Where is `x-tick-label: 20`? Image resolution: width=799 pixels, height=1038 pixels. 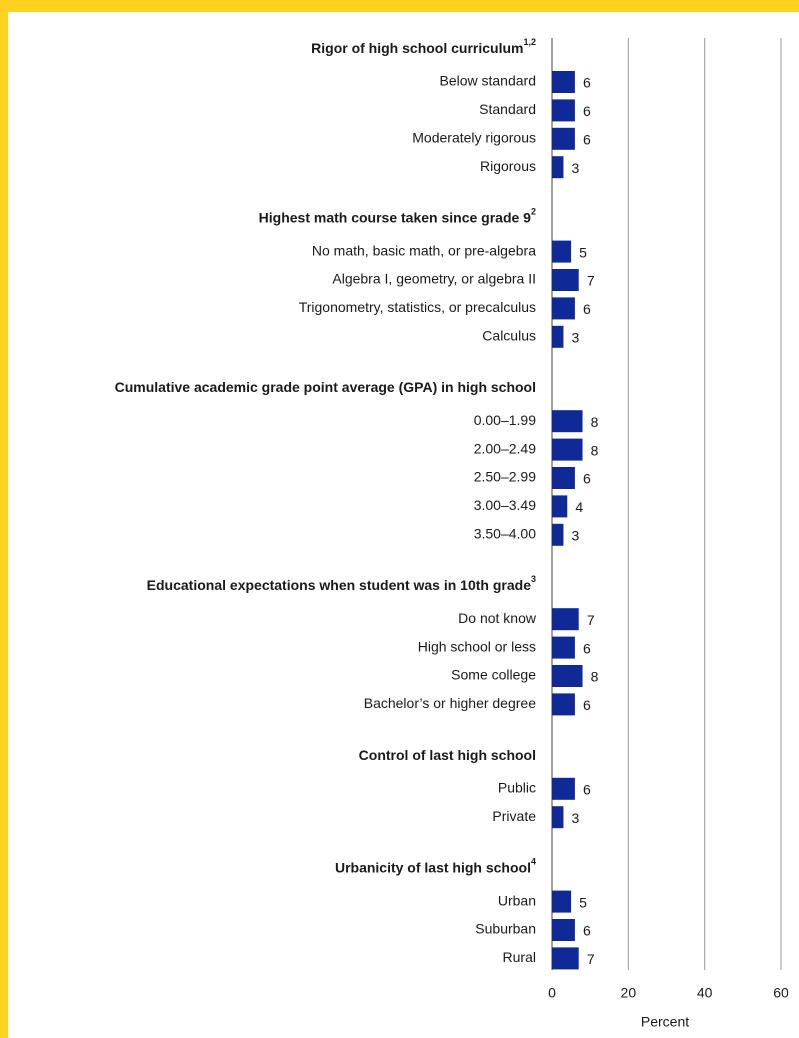 x-tick-label: 20 is located at coordinates (629, 993).